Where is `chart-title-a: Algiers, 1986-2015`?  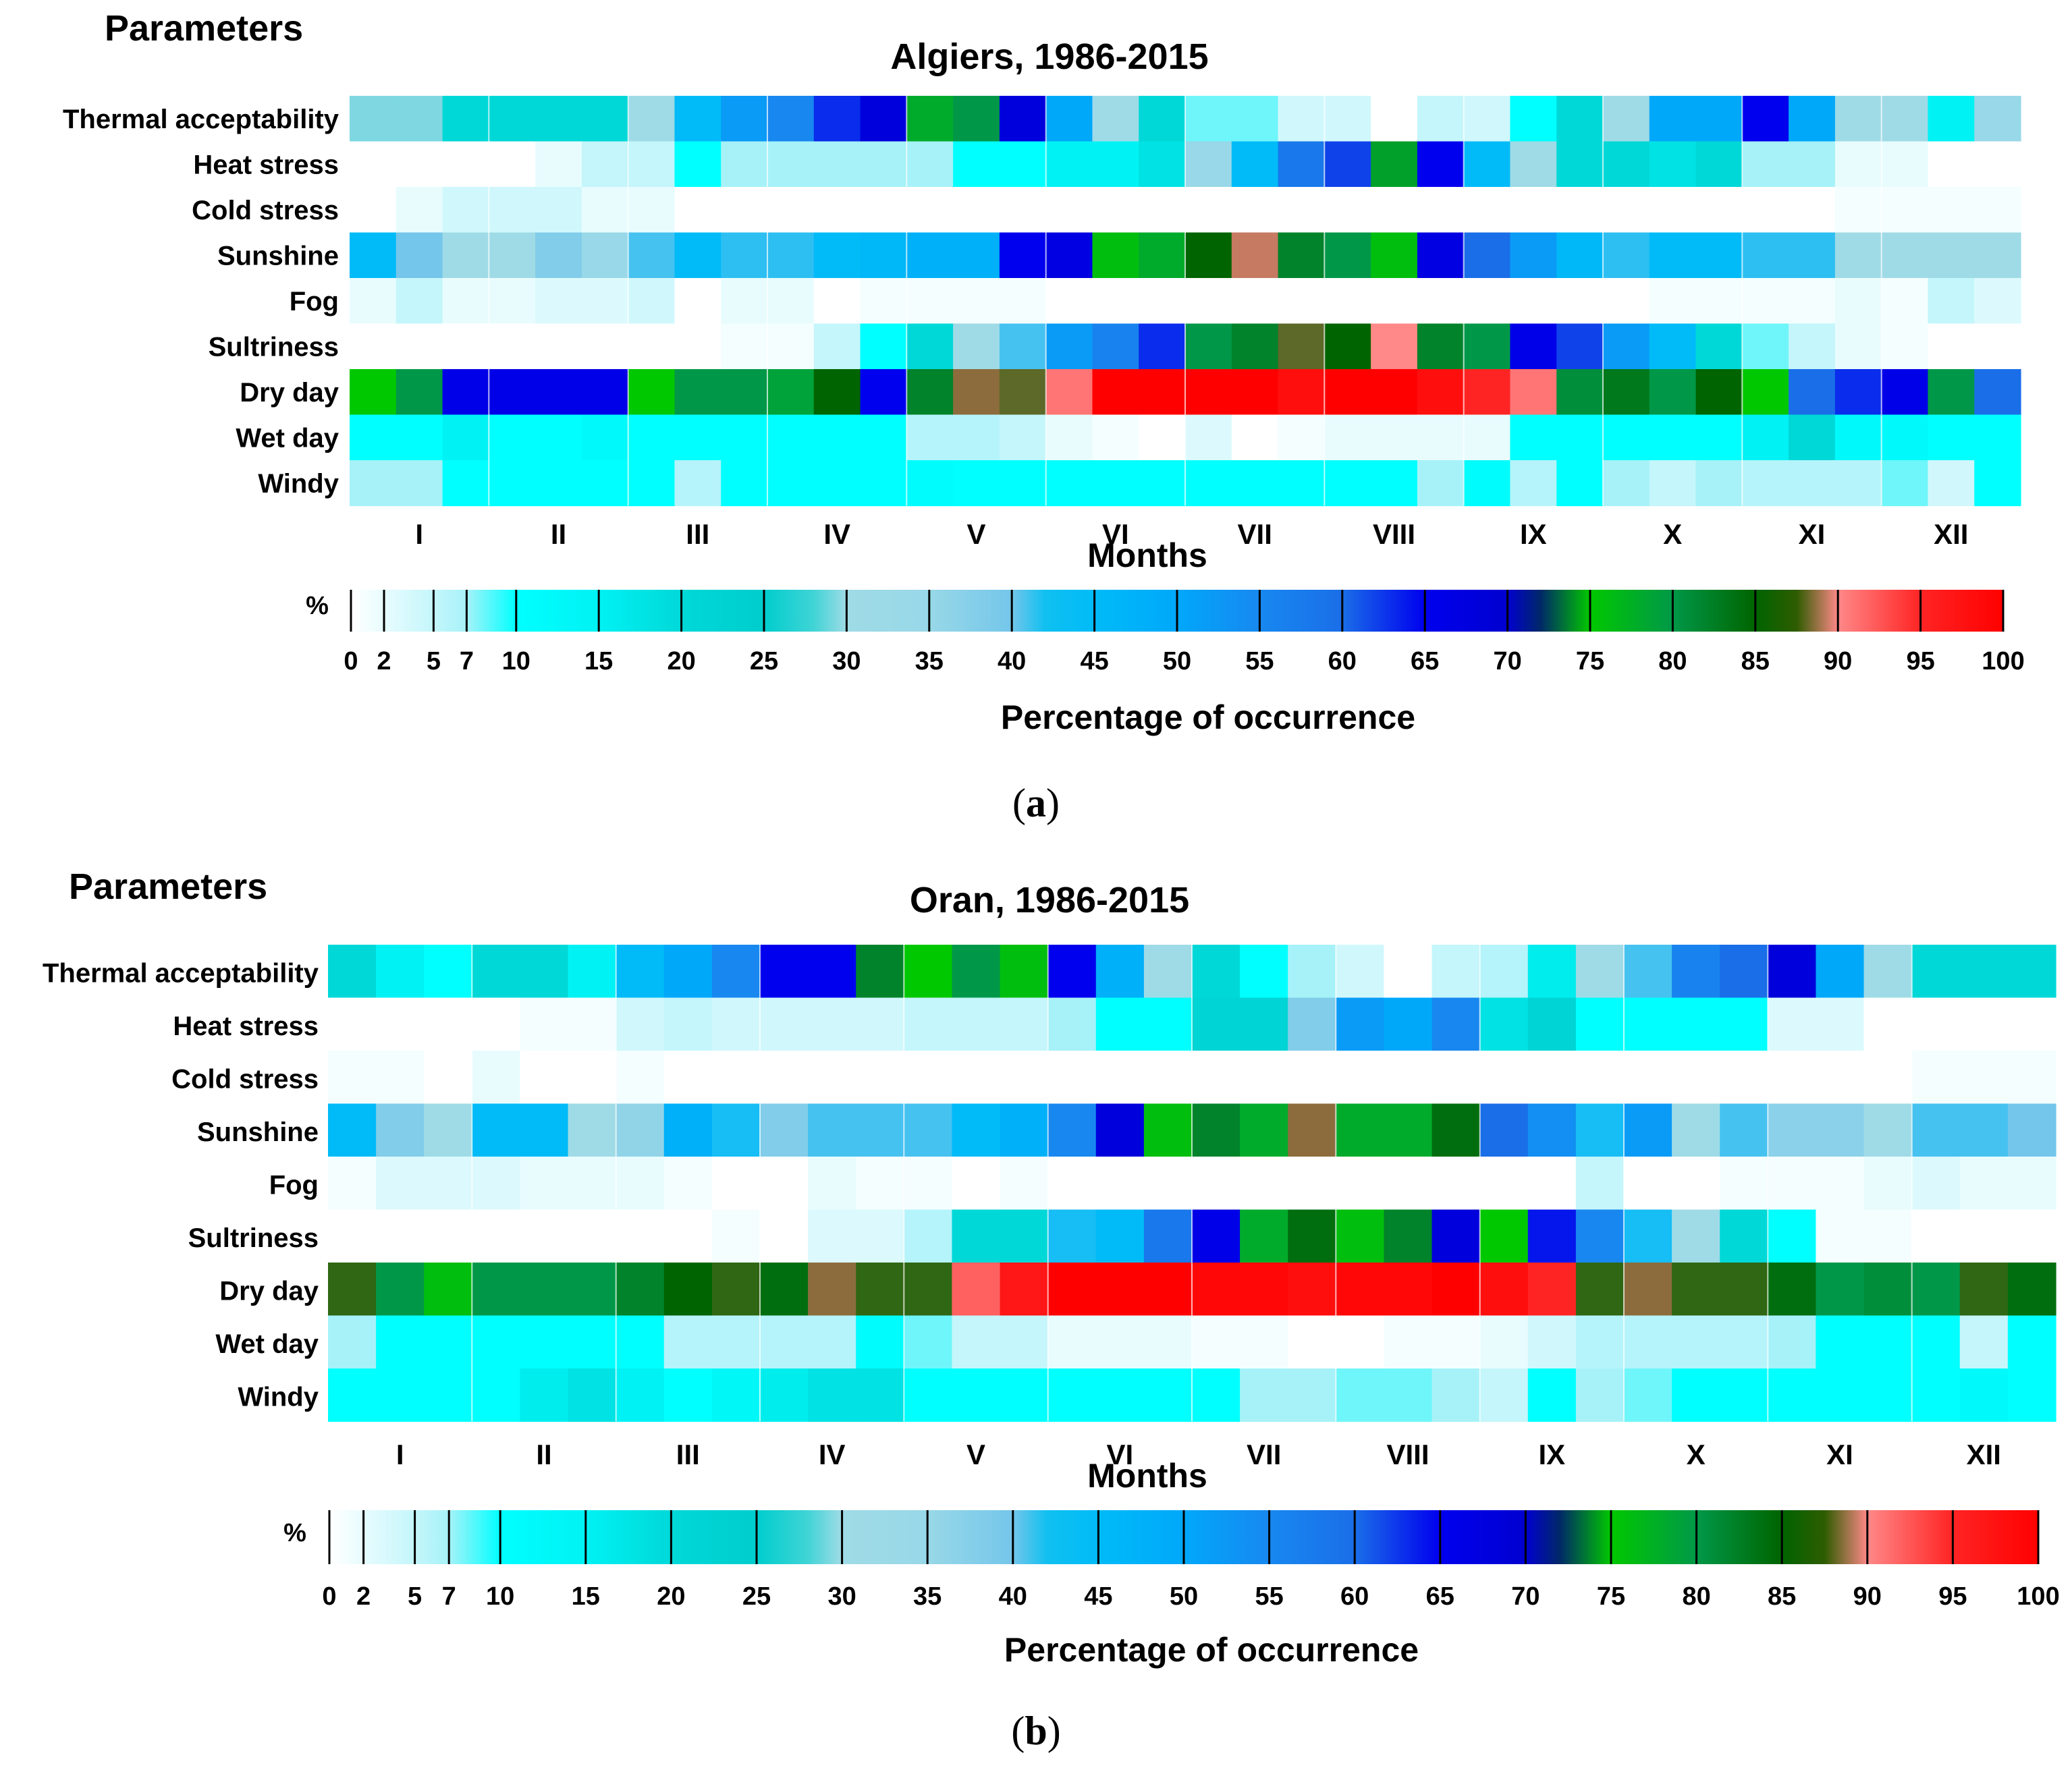 chart-title-a: Algiers, 1986-2015 is located at coordinates (1049, 56).